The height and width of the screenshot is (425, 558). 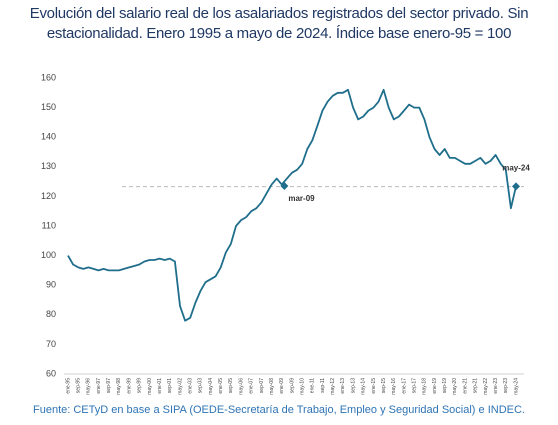 What do you see at coordinates (262, 386) in the screenshot?
I see `x-tick-label: sep-07` at bounding box center [262, 386].